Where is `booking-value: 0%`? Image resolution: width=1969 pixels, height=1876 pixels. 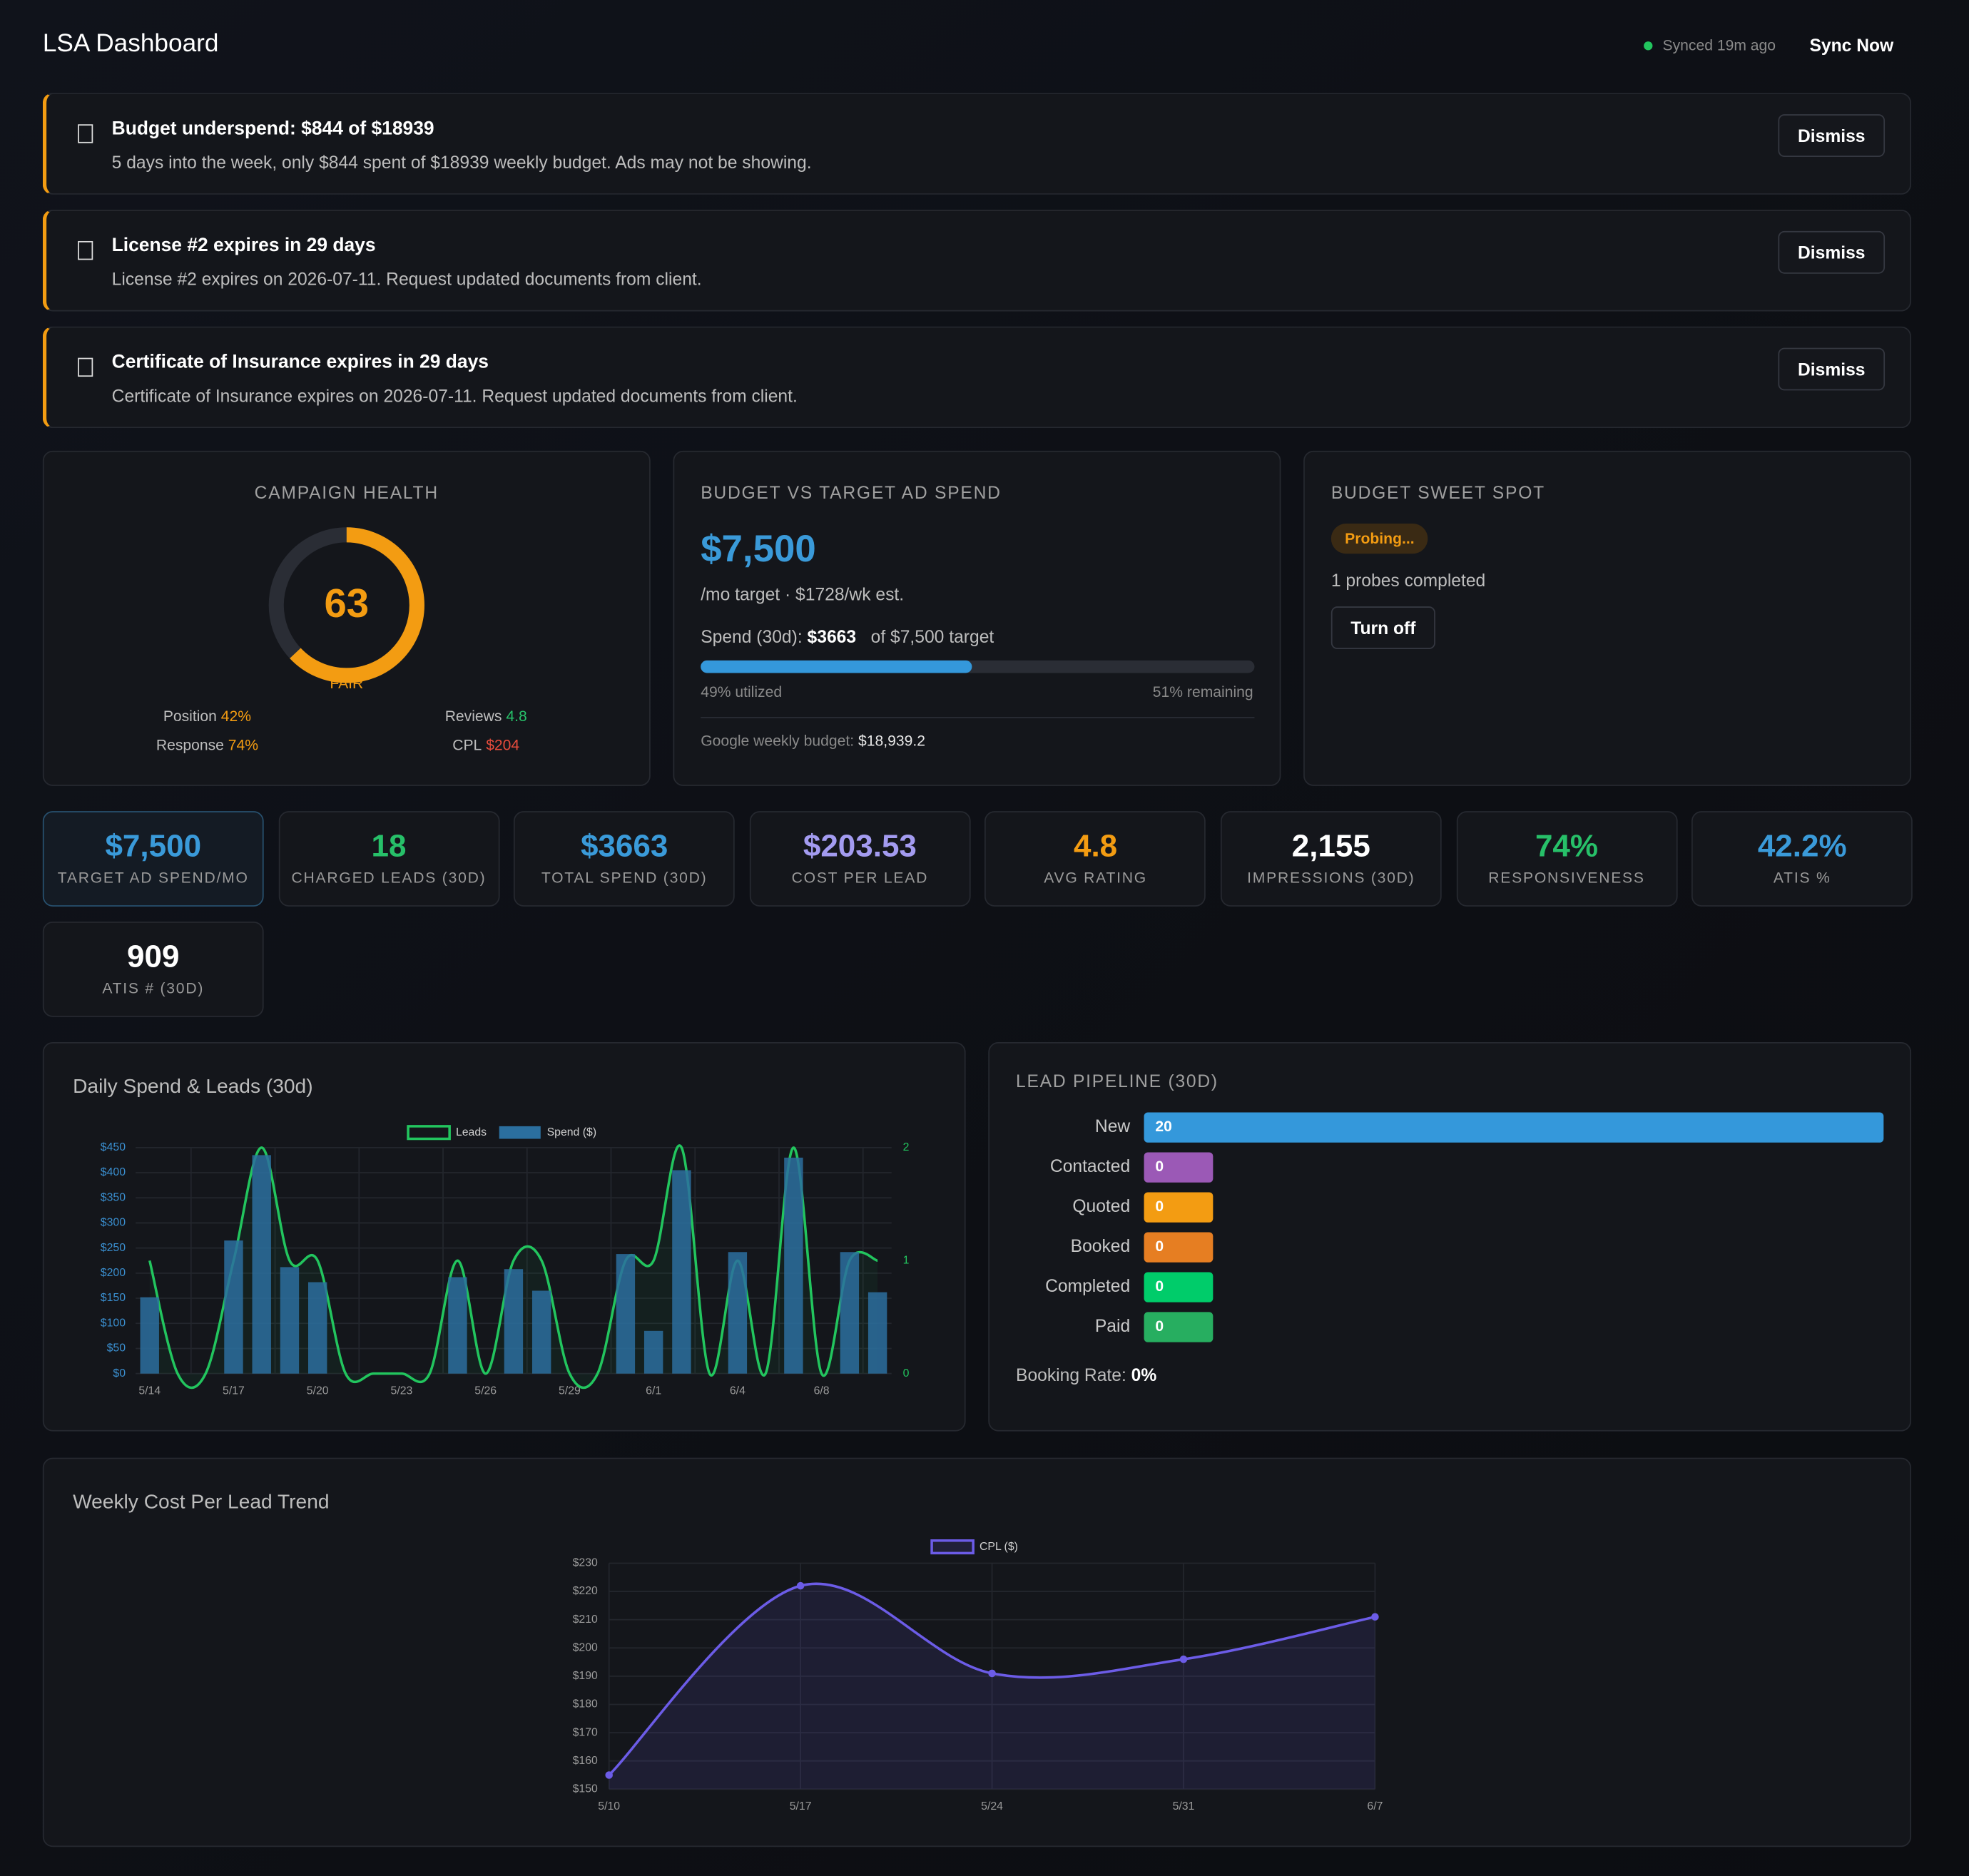
booking-value: 0% is located at coordinates (1144, 1375).